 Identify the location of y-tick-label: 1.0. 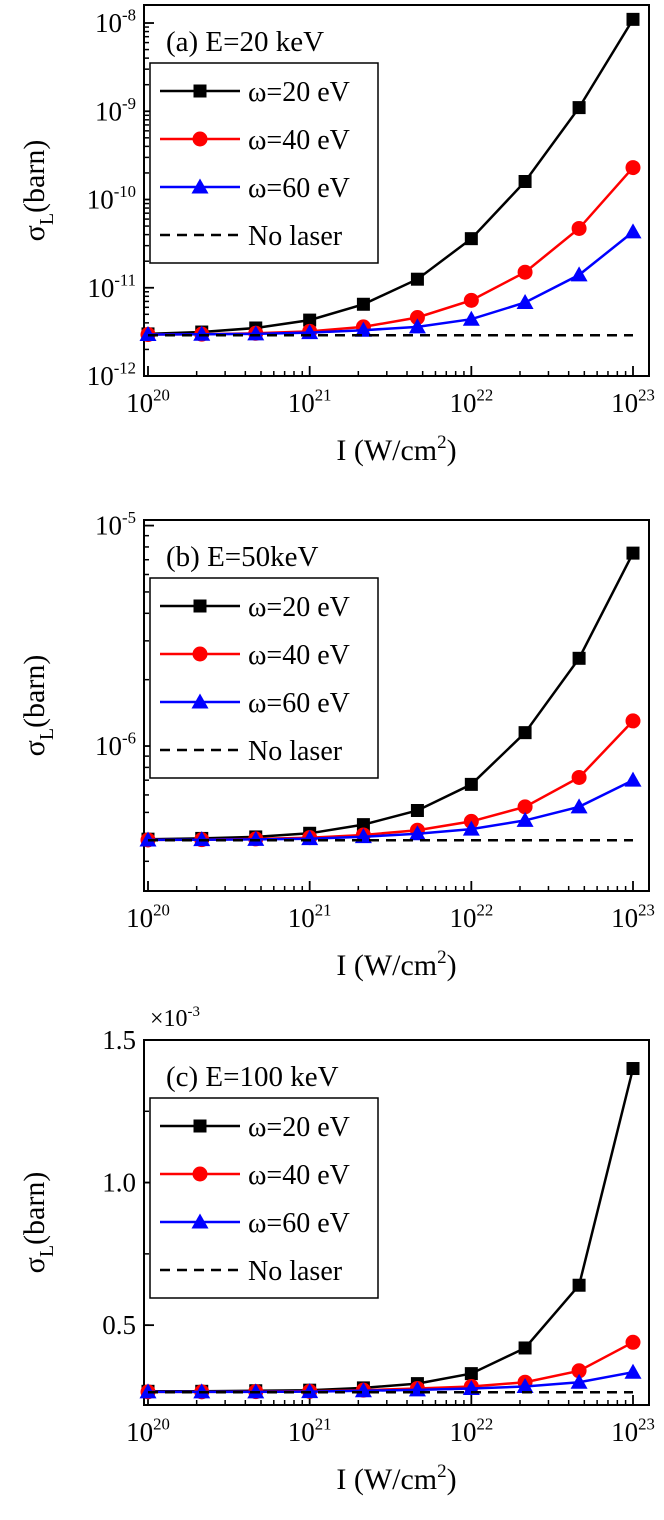
(119, 1183).